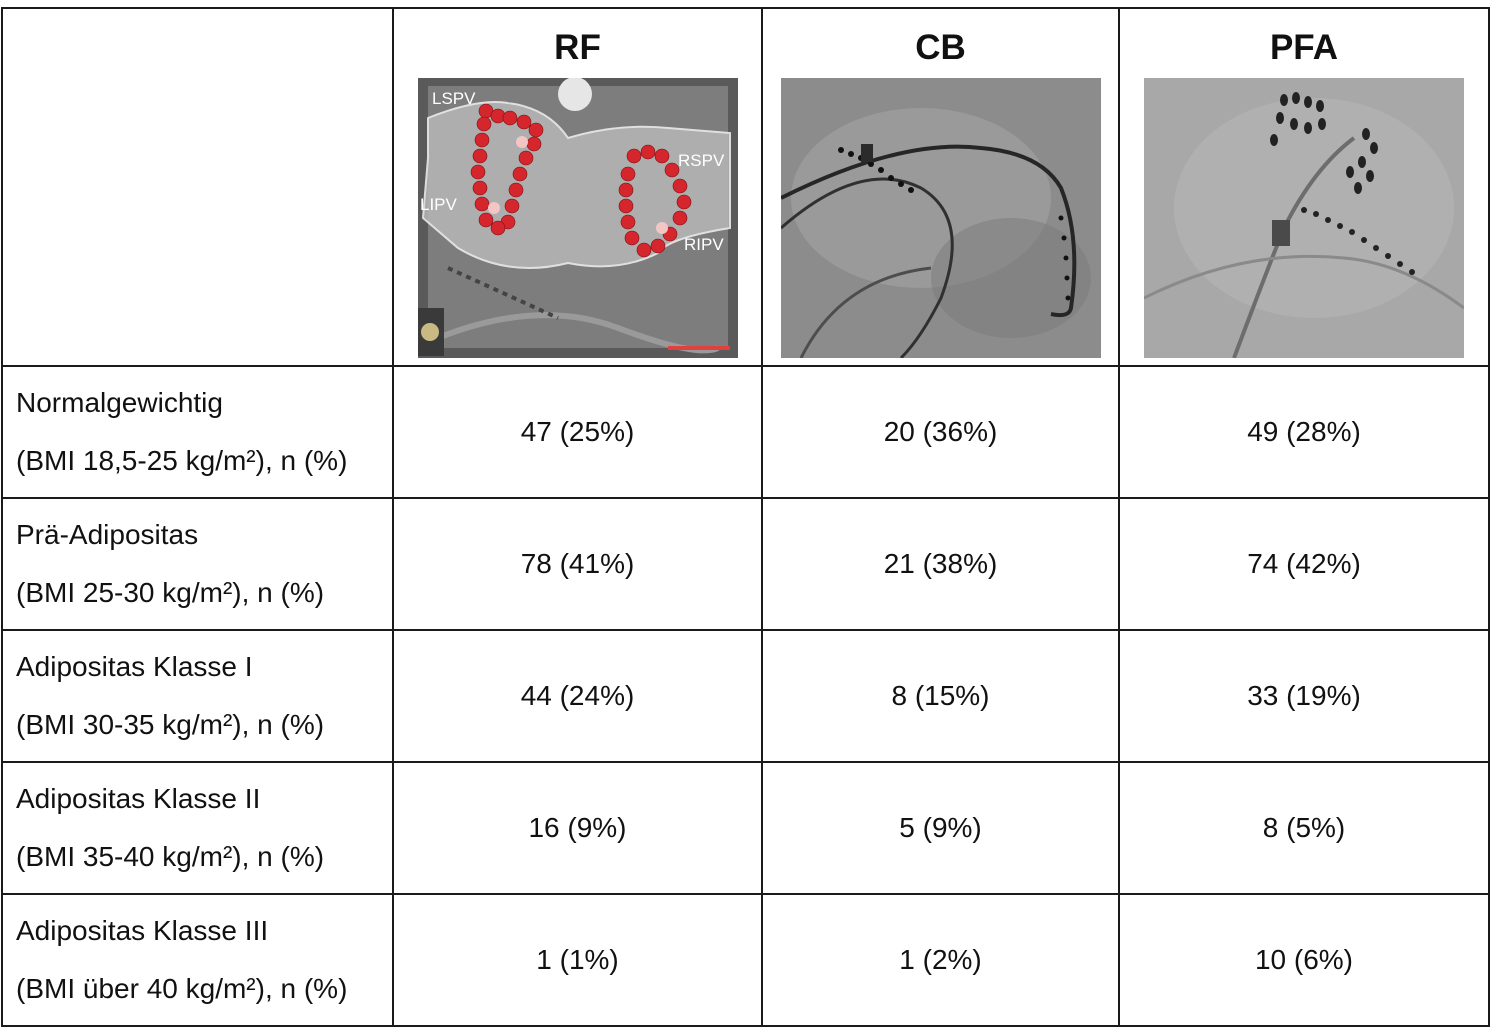 This screenshot has width=1490, height=1036. Describe the element at coordinates (940, 432) in the screenshot. I see `value-cb: 20 (36%)` at that location.